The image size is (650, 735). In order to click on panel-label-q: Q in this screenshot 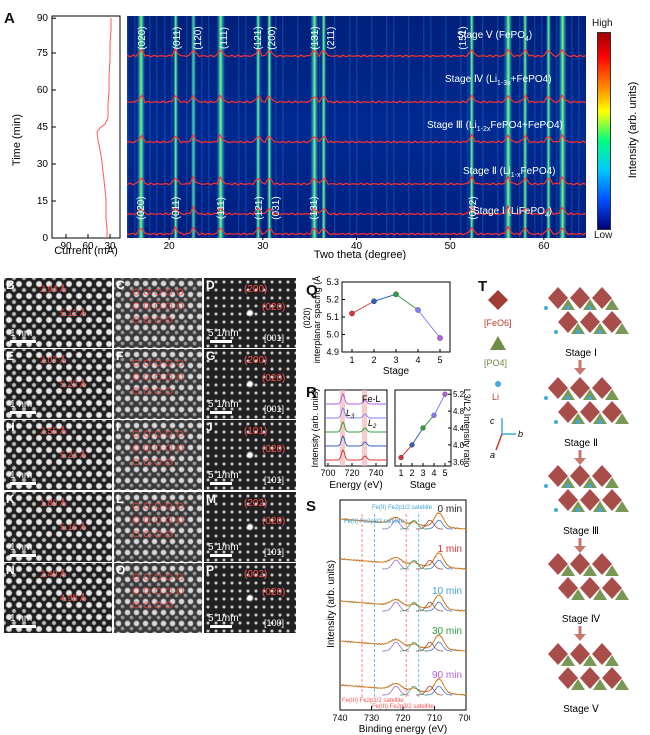, I will do `click(312, 290)`.